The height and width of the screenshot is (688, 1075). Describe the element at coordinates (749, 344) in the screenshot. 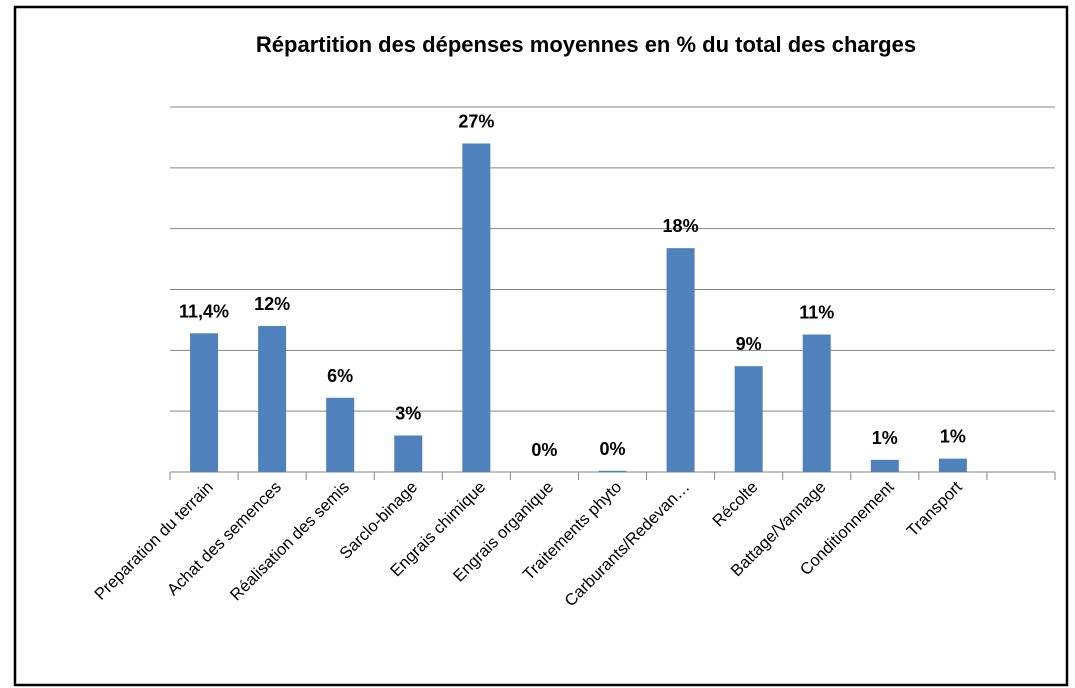

I see `data-label: 9%` at that location.